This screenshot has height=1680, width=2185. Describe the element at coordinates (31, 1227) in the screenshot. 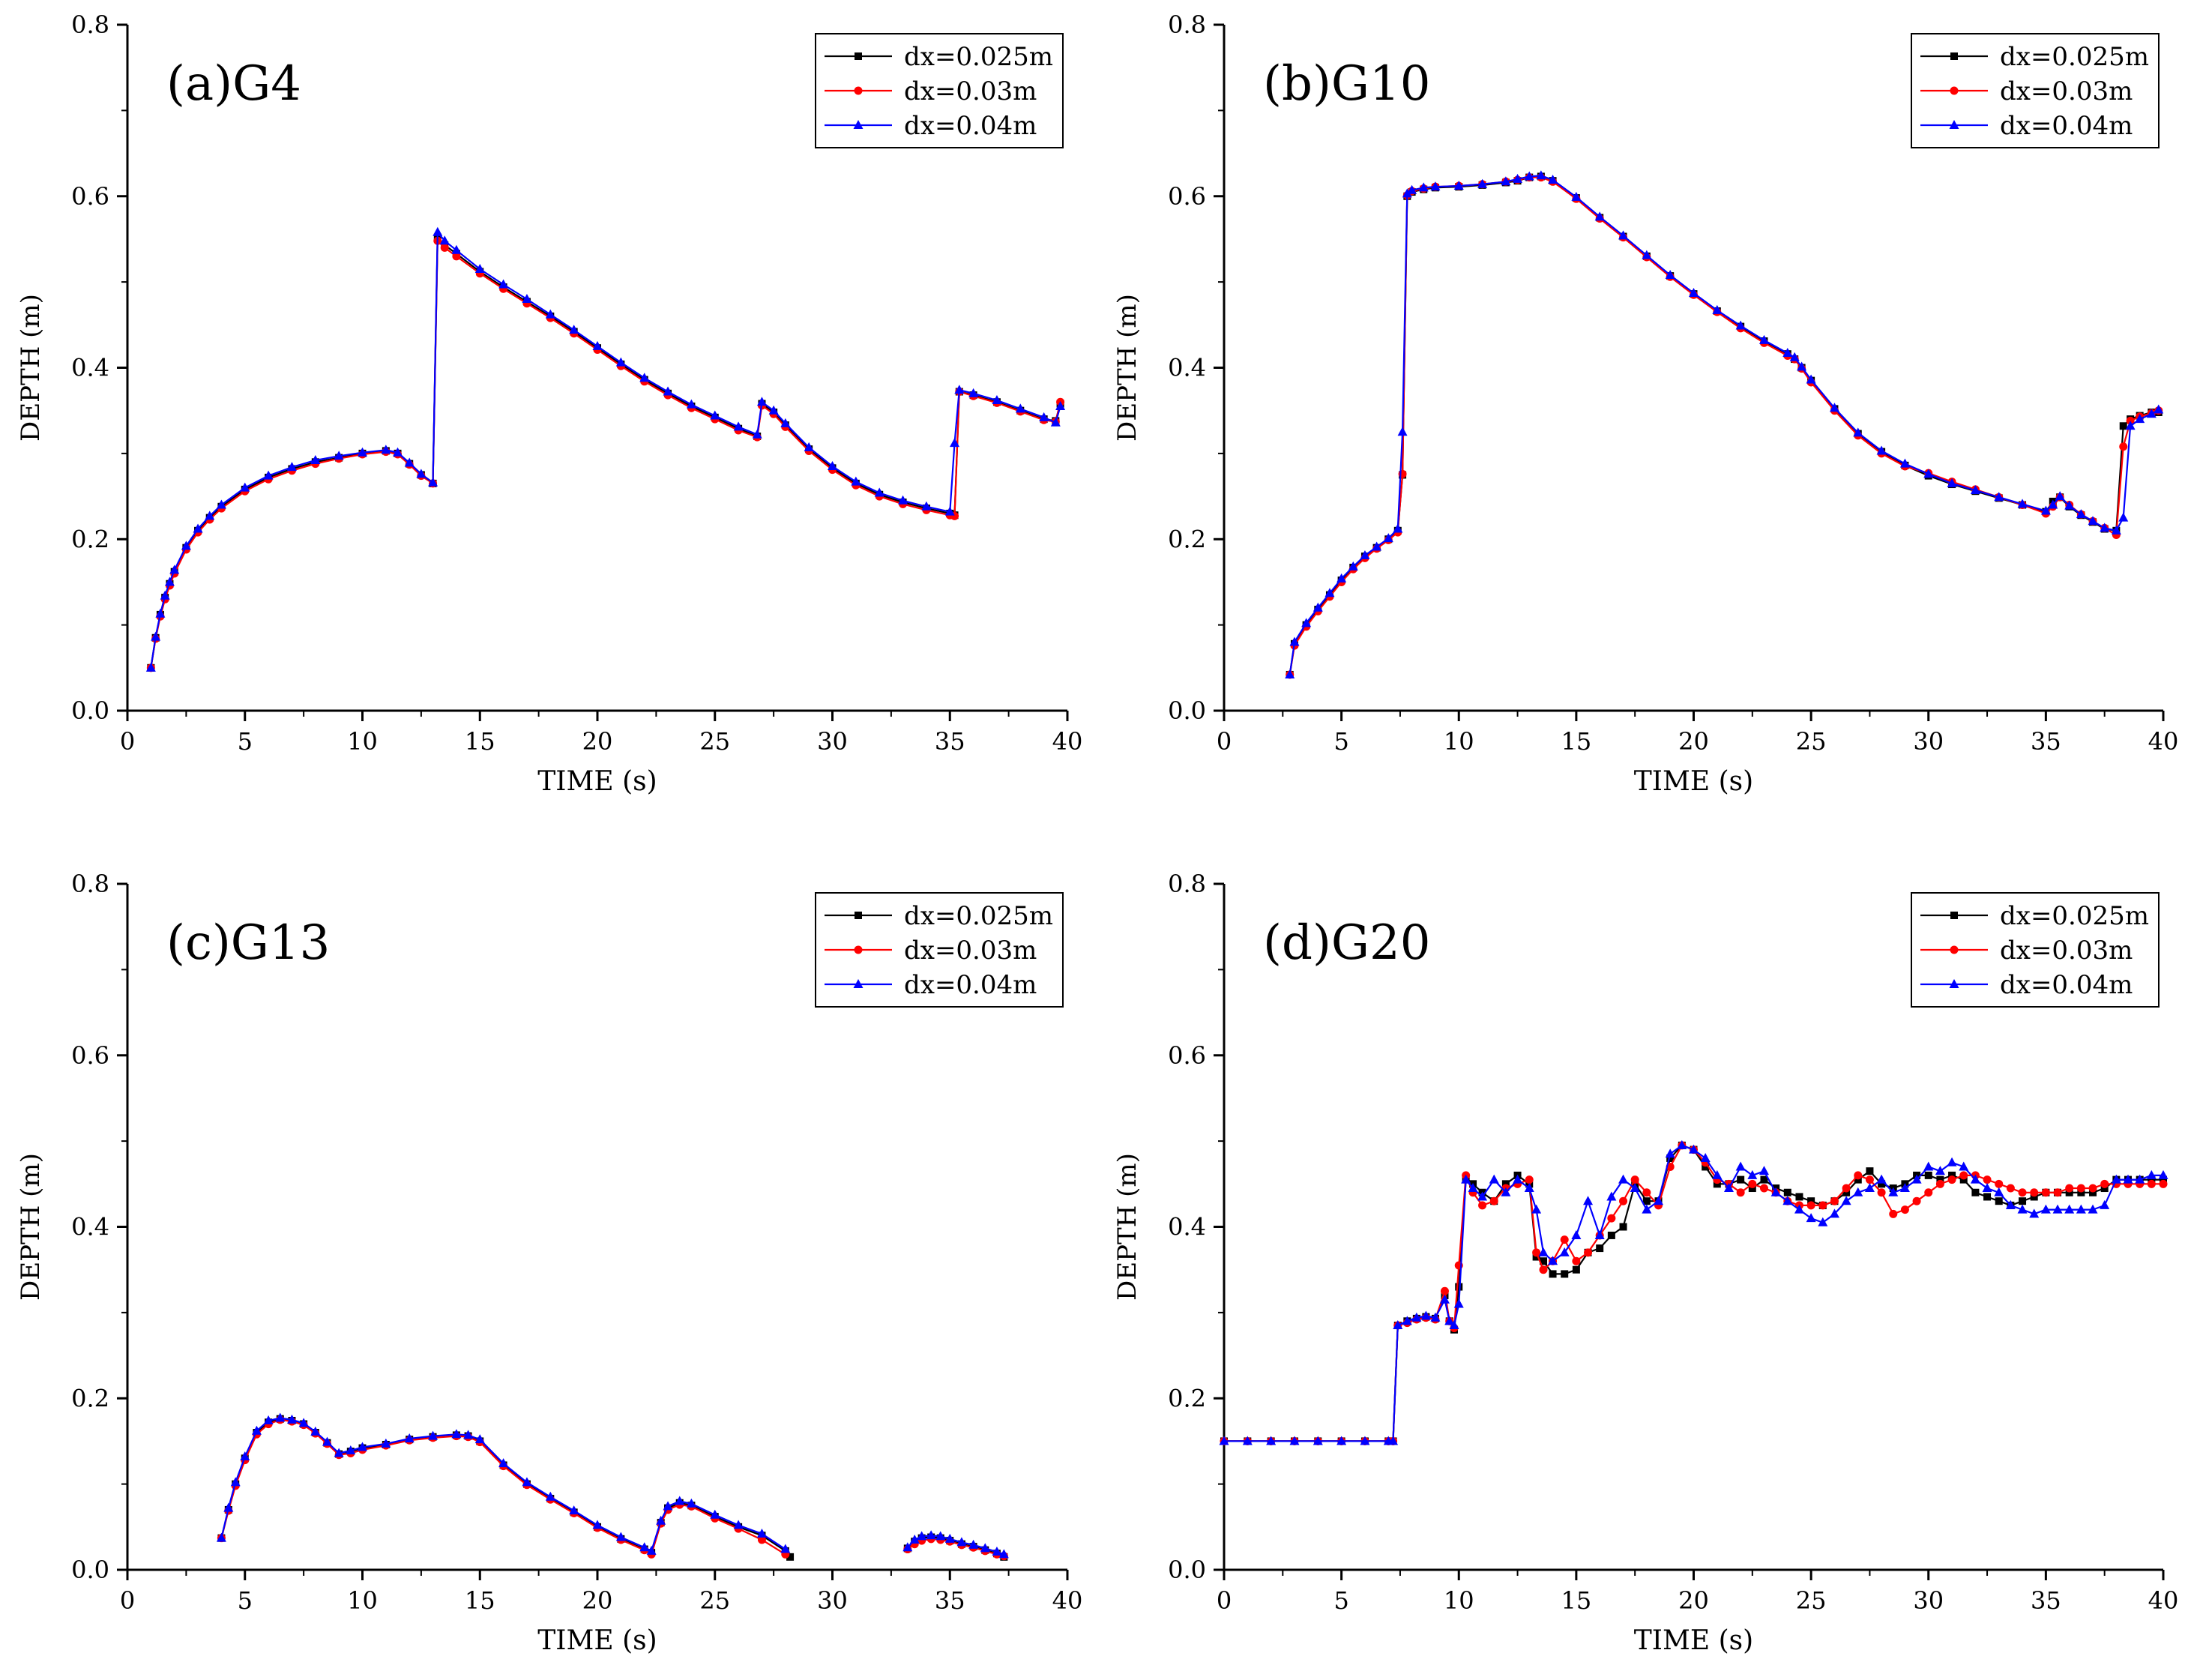

I see `y-axis-label: DEPTH (m)` at that location.